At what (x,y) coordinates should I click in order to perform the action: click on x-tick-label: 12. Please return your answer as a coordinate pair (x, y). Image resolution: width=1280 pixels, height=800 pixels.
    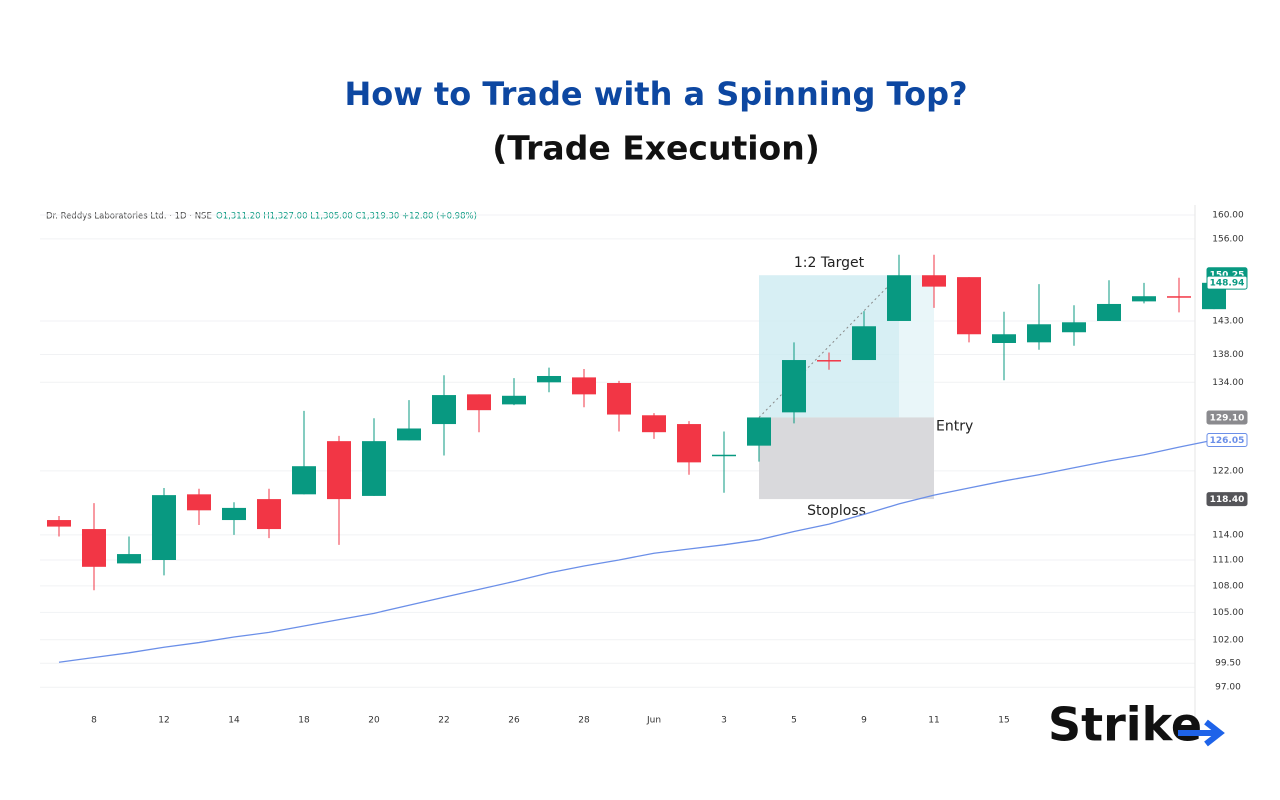
    Looking at the image, I should click on (163, 721).